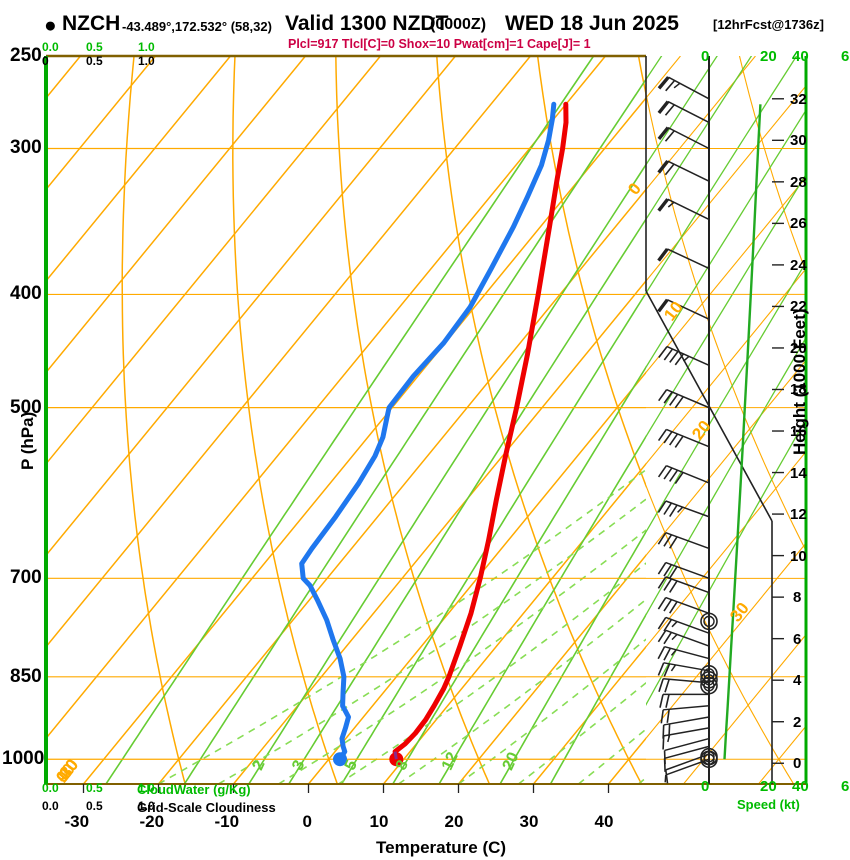  Describe the element at coordinates (26, 55) in the screenshot. I see `pressure-tick-label: 250` at that location.